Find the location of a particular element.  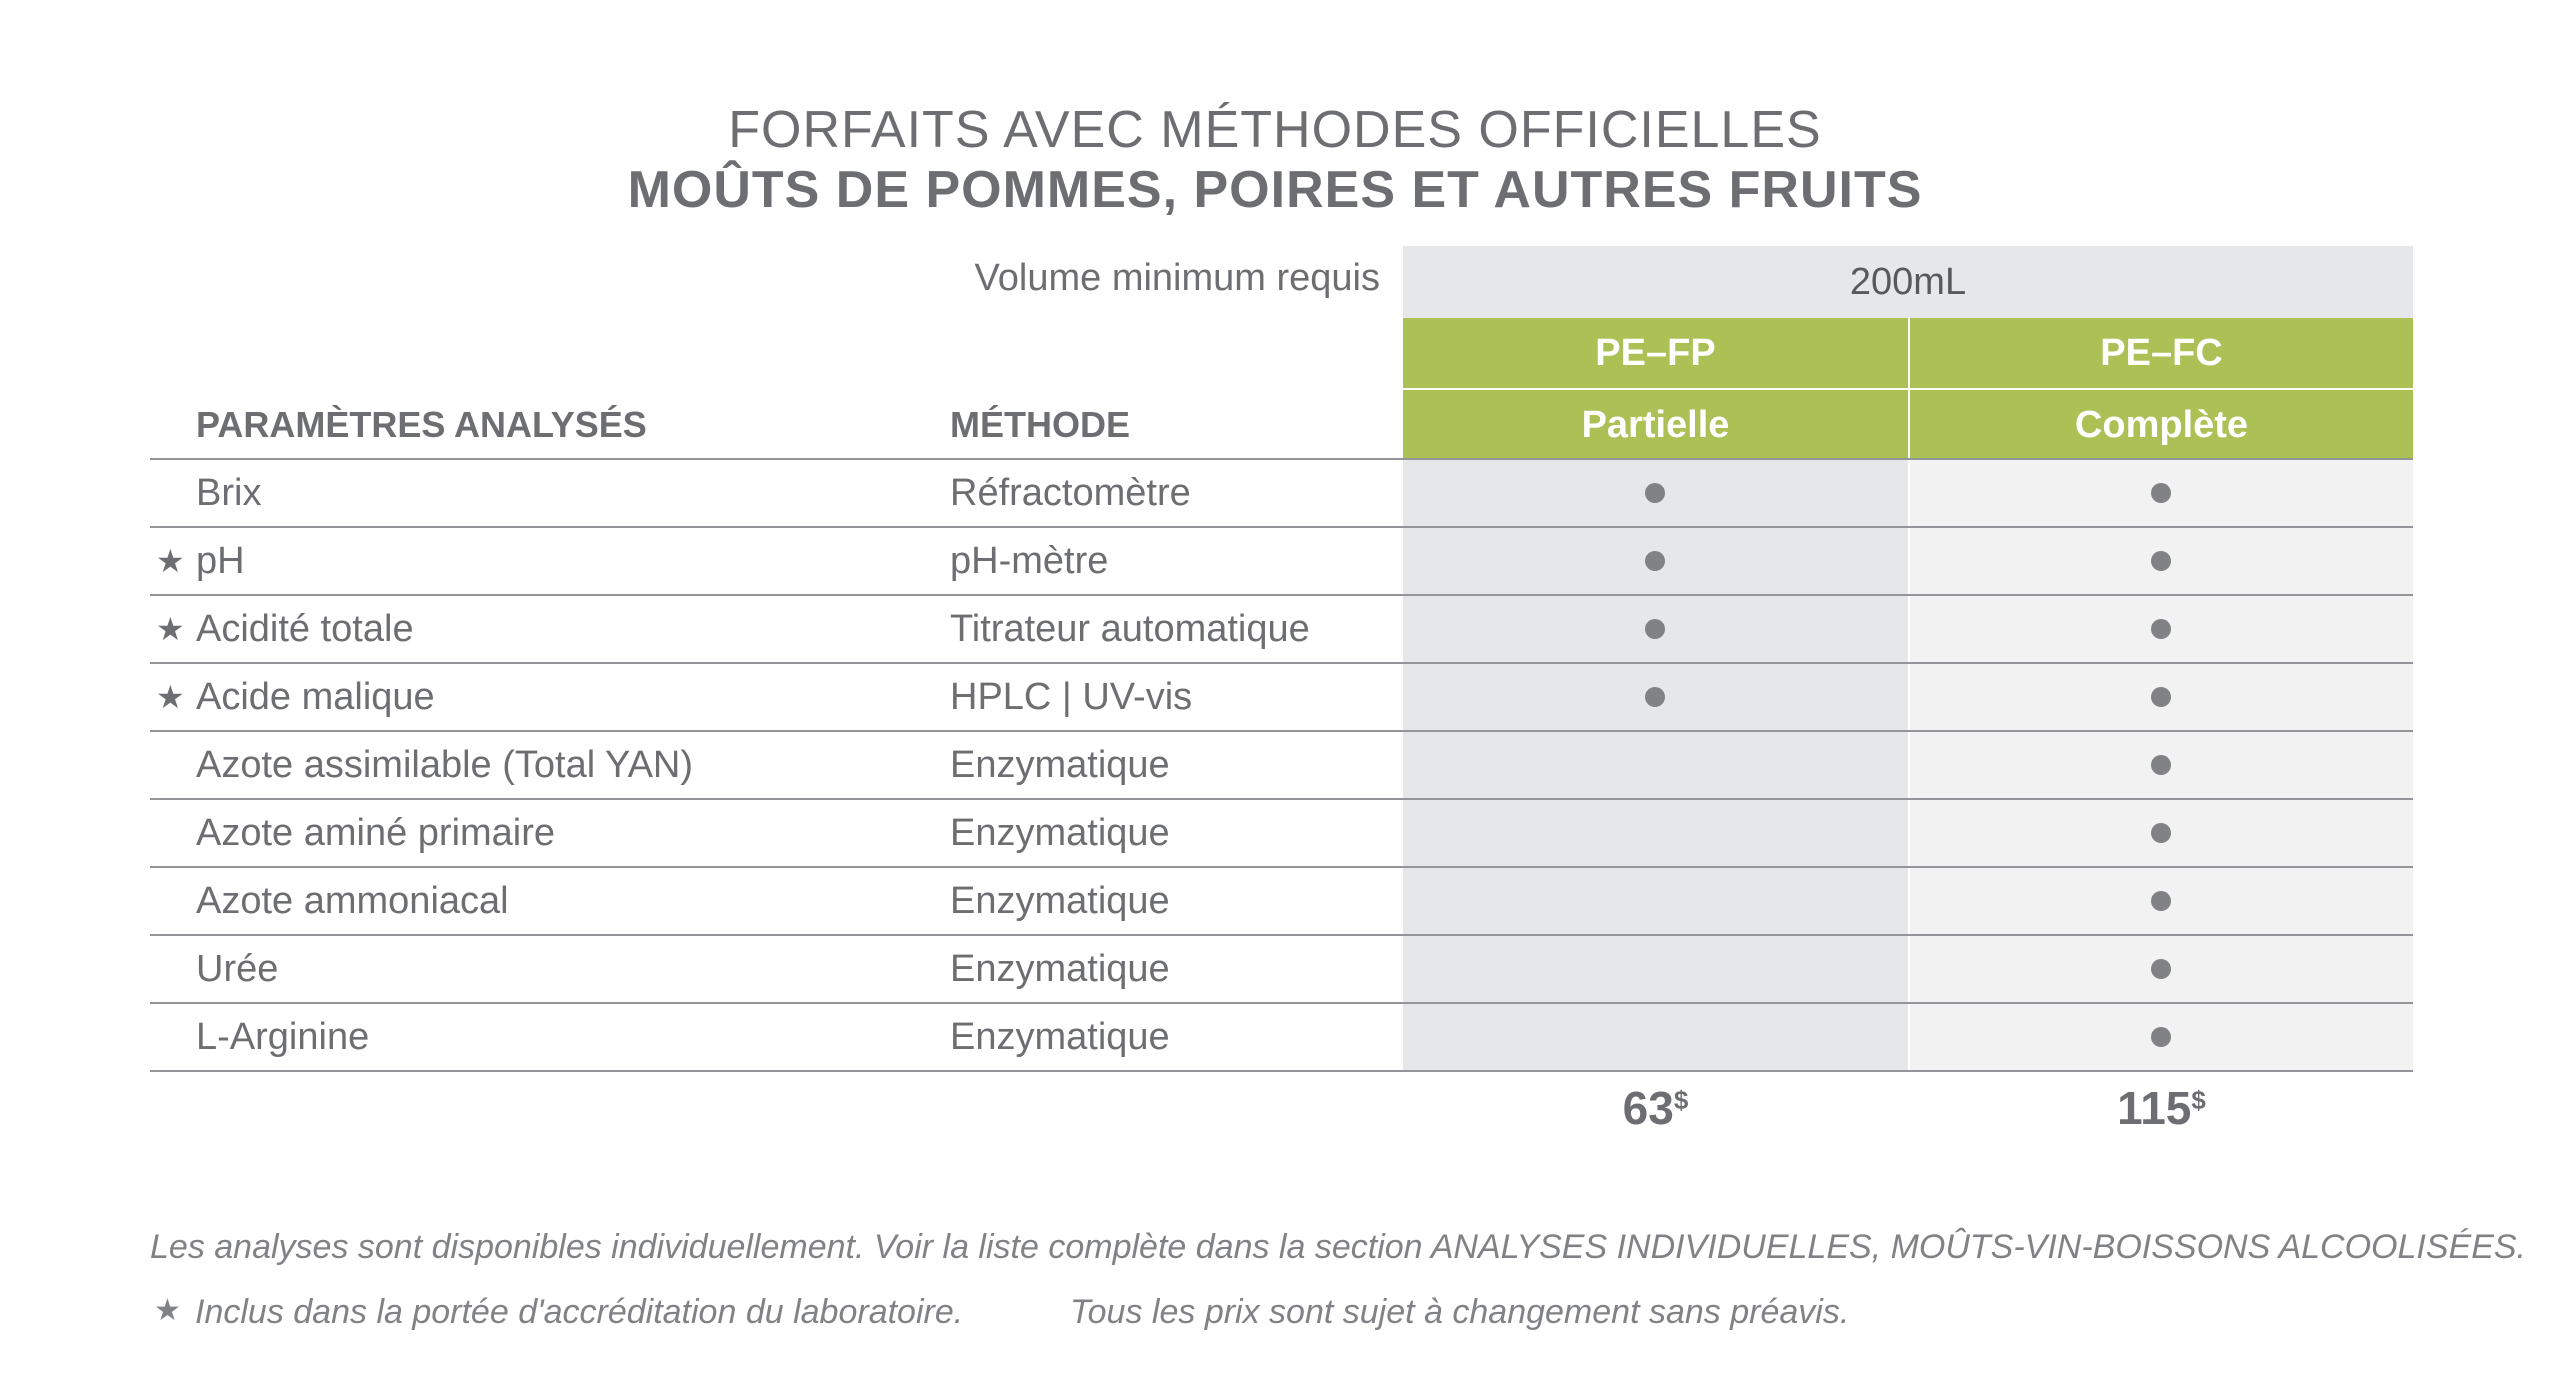

param-cell: Urée is located at coordinates (237, 969).